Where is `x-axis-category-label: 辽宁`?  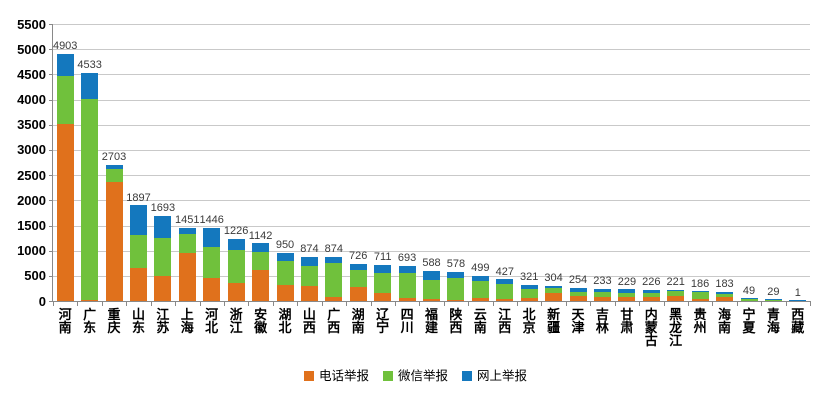 x-axis-category-label: 辽宁 is located at coordinates (383, 321).